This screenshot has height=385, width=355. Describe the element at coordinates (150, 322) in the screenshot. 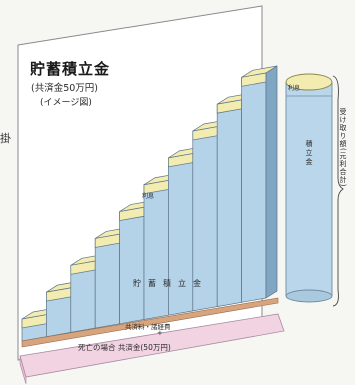

I see `fee-band` at that location.